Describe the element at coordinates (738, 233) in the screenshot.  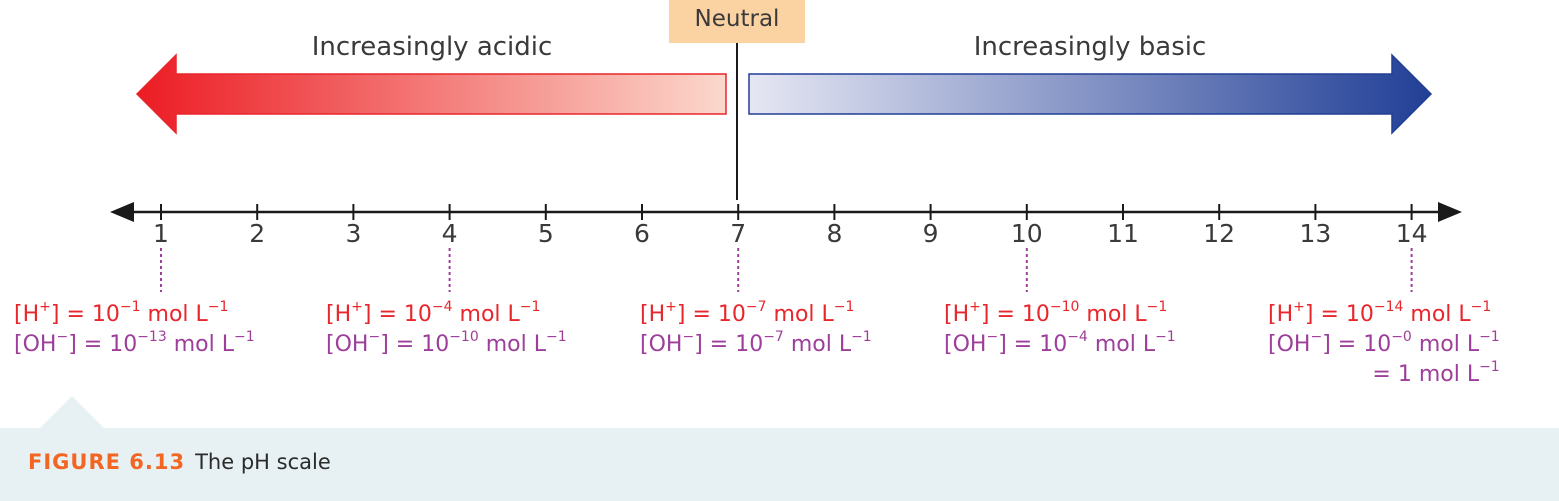
I see `ph-tick-label-7: 7` at that location.